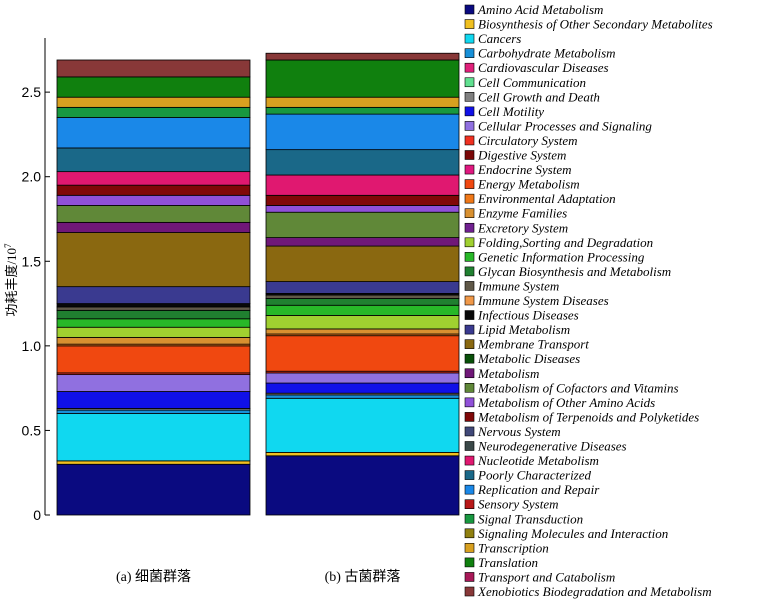 The image size is (770, 600). What do you see at coordinates (530, 518) in the screenshot?
I see `legend-label: Signal Transduction` at bounding box center [530, 518].